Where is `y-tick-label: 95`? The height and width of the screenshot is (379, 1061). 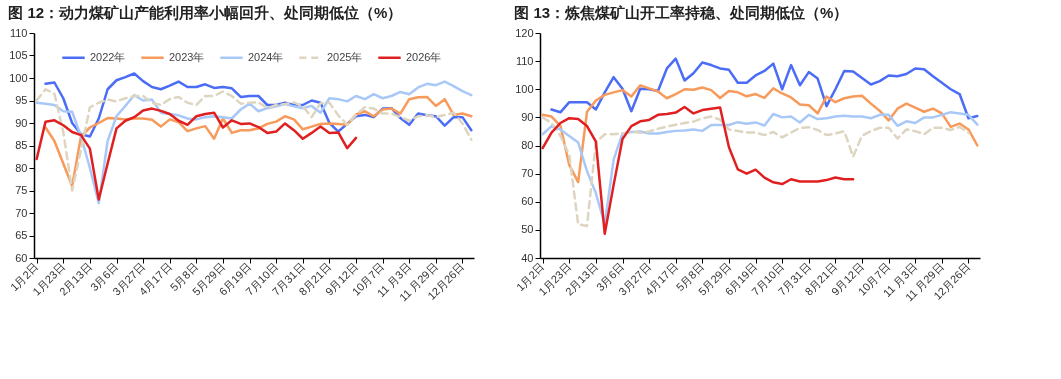 y-tick-label: 95 is located at coordinates (21, 100).